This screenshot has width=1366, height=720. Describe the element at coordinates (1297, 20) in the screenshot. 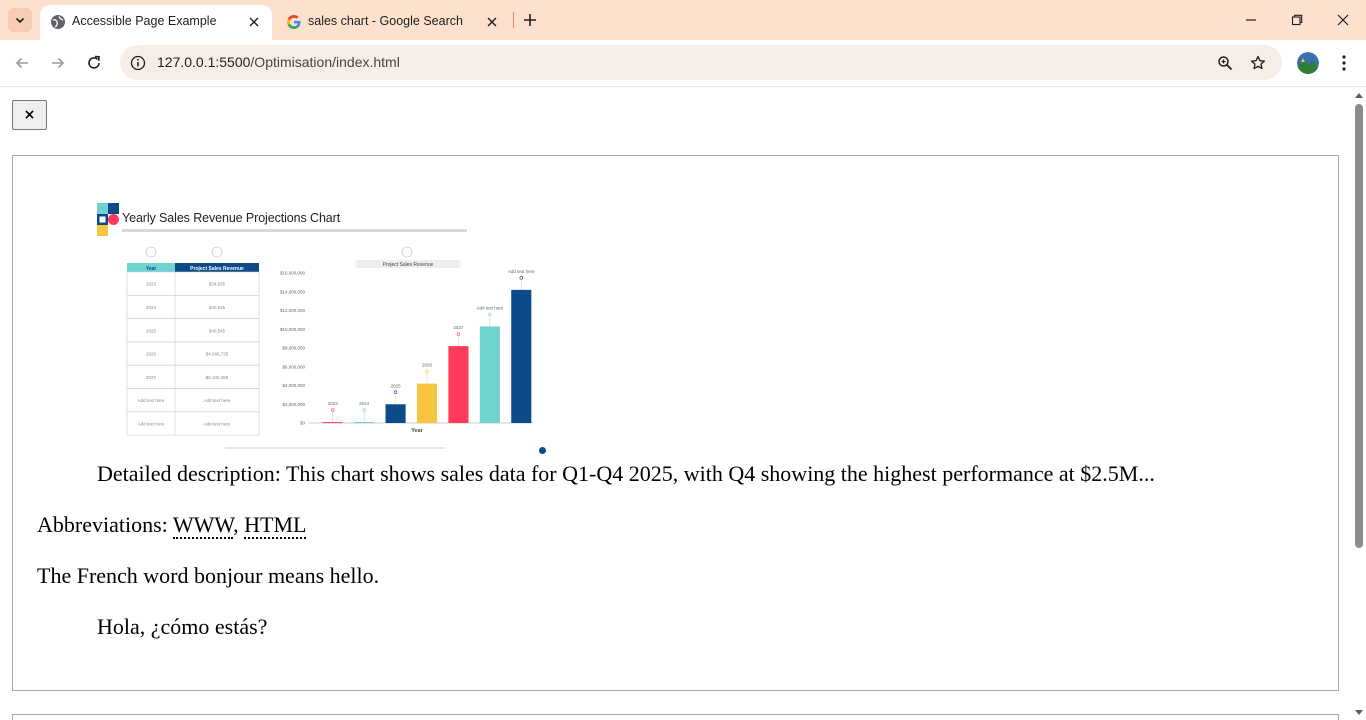

I see `restore-button` at that location.